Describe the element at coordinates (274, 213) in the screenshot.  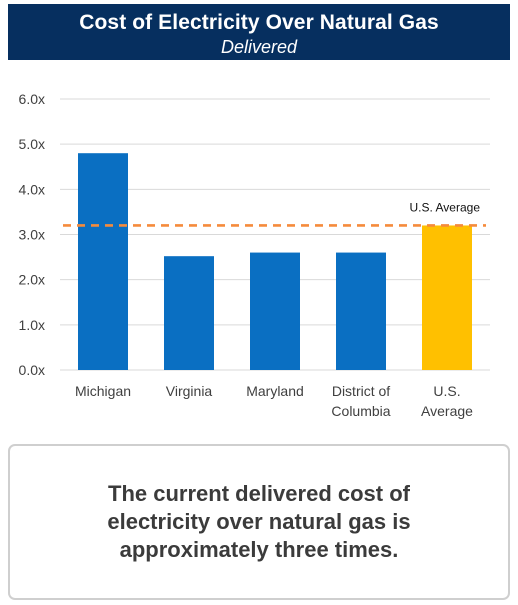
I see `reference-line-group: U.S. Average` at that location.